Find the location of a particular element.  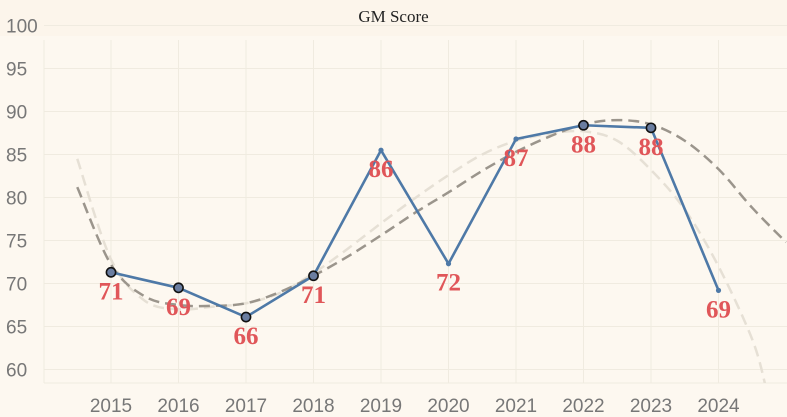

data-point-2016 is located at coordinates (178, 288).